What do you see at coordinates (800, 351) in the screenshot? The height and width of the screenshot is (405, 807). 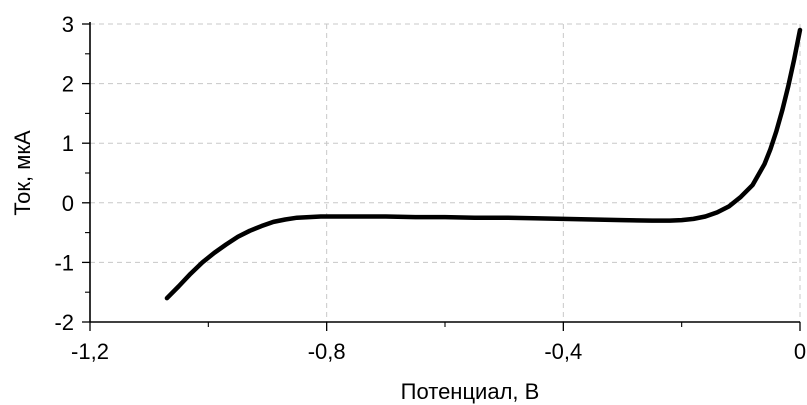 I see `x-tick-label: 0` at bounding box center [800, 351].